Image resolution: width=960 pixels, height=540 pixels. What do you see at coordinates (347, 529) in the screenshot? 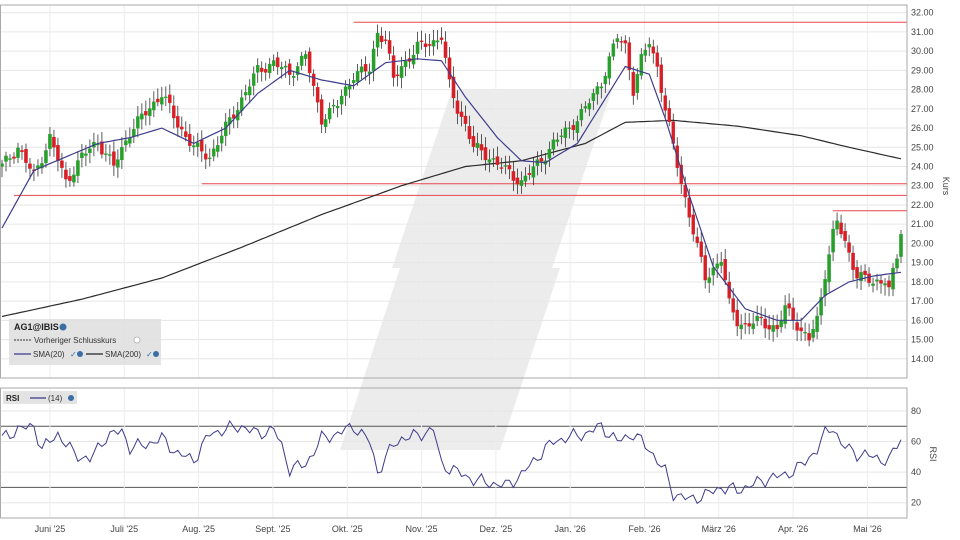
I see `x-tick-label: Okt. '25` at bounding box center [347, 529].